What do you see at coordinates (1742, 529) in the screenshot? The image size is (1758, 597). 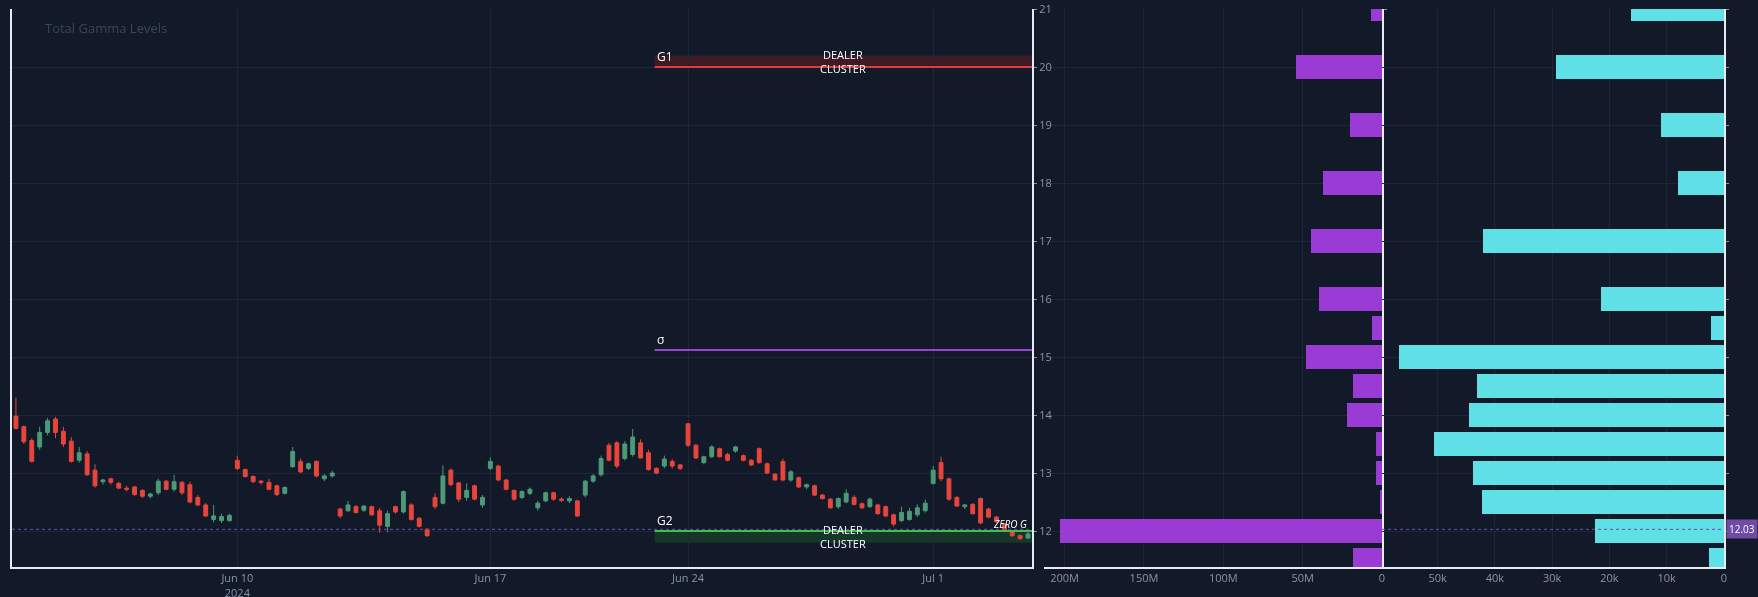 I see `ref-line-label: 12.03` at bounding box center [1742, 529].